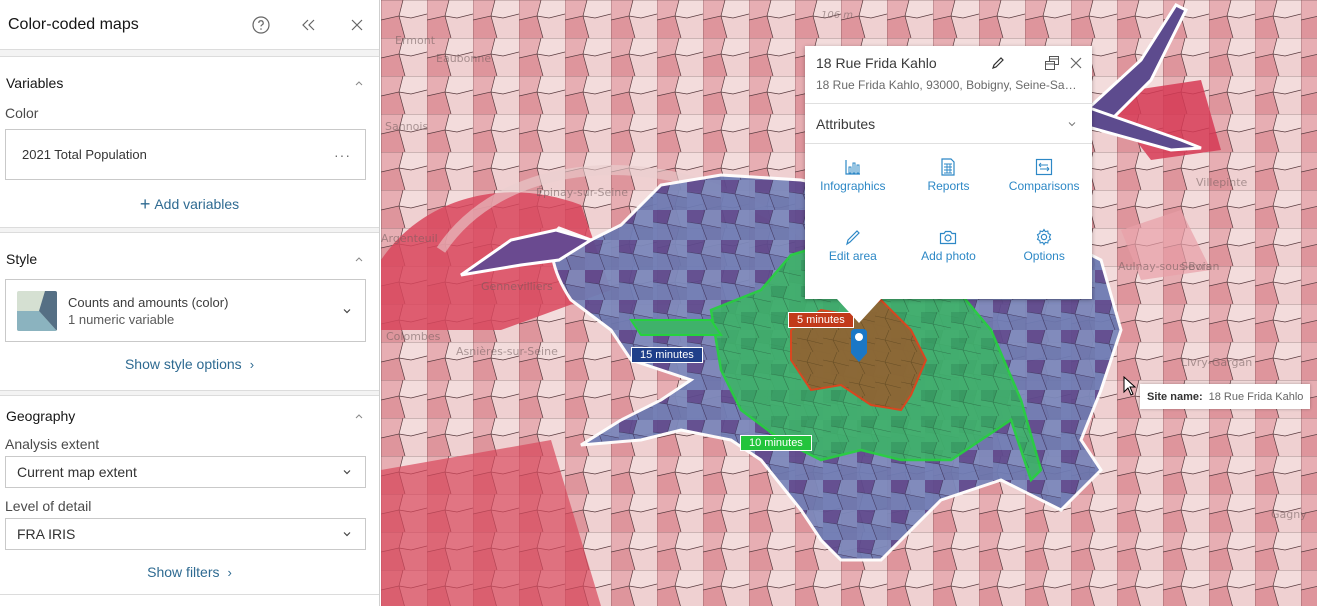 The image size is (1317, 606). I want to click on level-of-detail-select: FRA IRIS, so click(185, 534).